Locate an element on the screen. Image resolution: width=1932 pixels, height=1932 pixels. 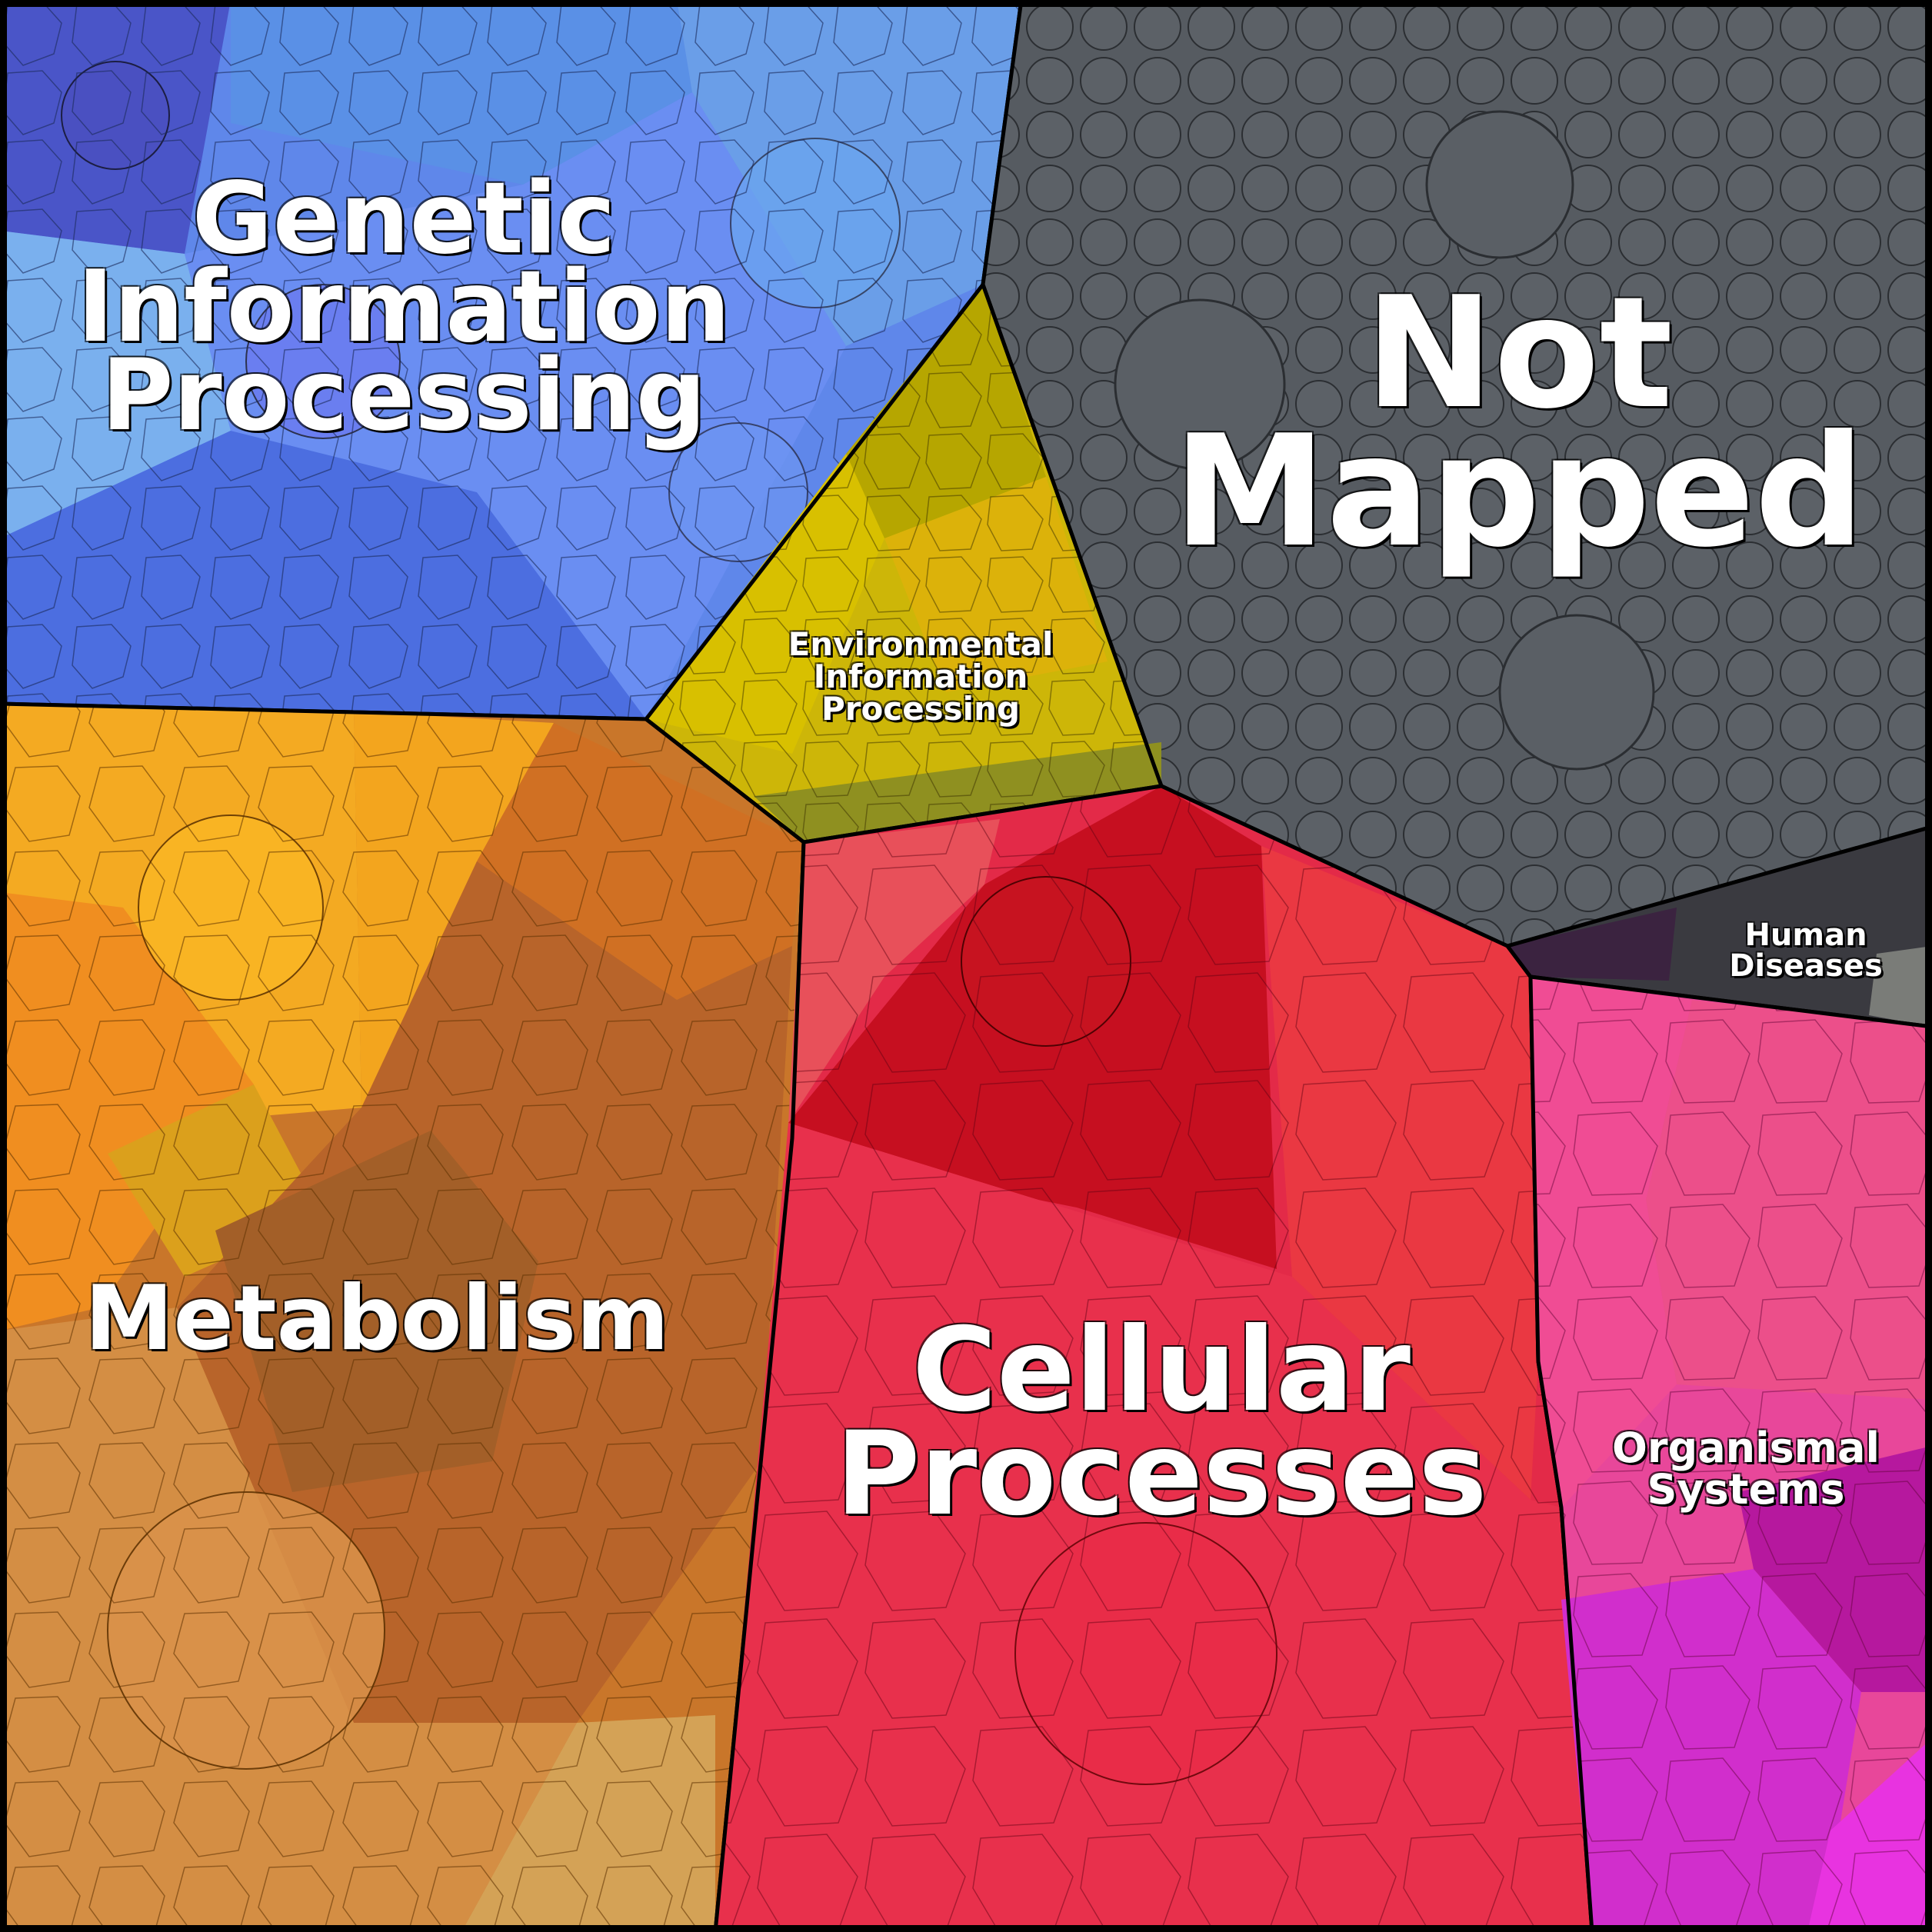
region-human-diseases is located at coordinates (1718, 926).